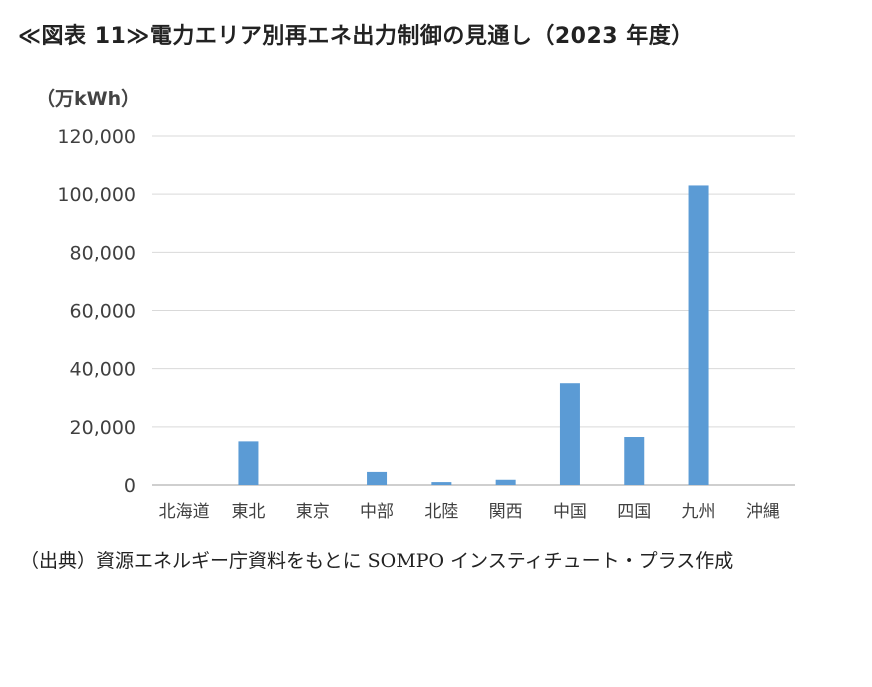 The height and width of the screenshot is (687, 872). What do you see at coordinates (103, 312) in the screenshot?
I see `y-tick-label: 60,000` at bounding box center [103, 312].